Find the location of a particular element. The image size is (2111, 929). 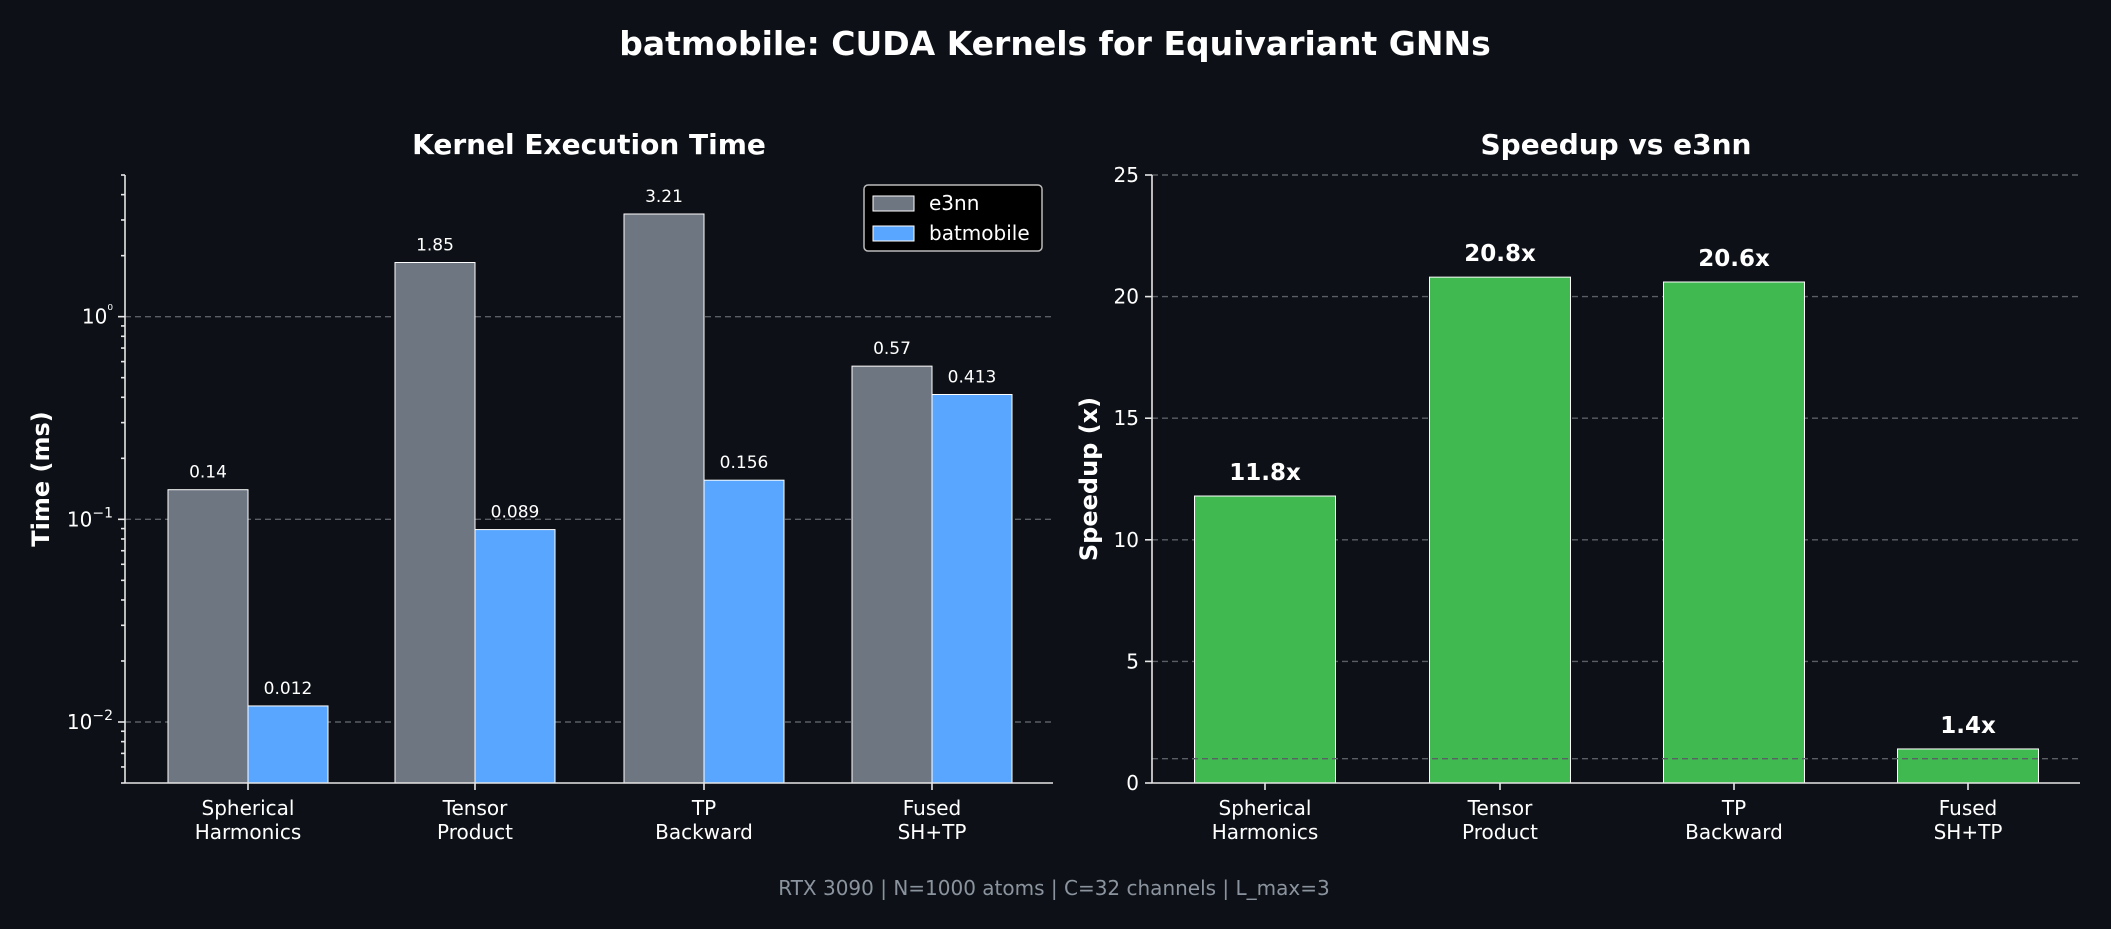

y-tick-label: 25 is located at coordinates (1126, 175).